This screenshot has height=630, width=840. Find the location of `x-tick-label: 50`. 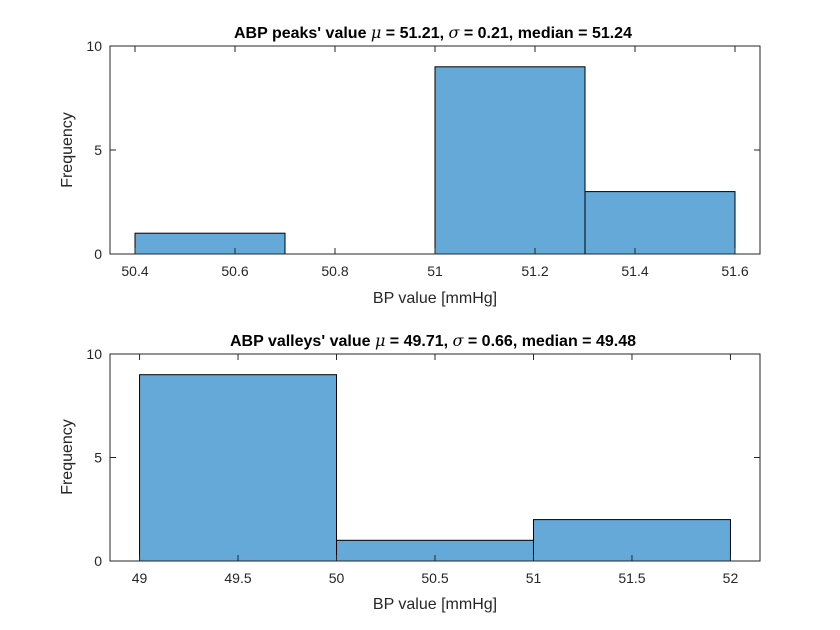

x-tick-label: 50 is located at coordinates (337, 578).